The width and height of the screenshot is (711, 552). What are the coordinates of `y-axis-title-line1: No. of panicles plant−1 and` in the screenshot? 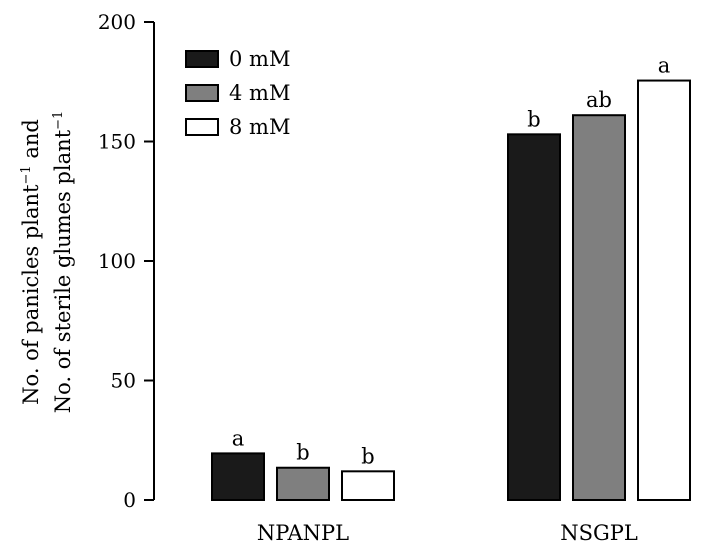 It's located at (31, 262).